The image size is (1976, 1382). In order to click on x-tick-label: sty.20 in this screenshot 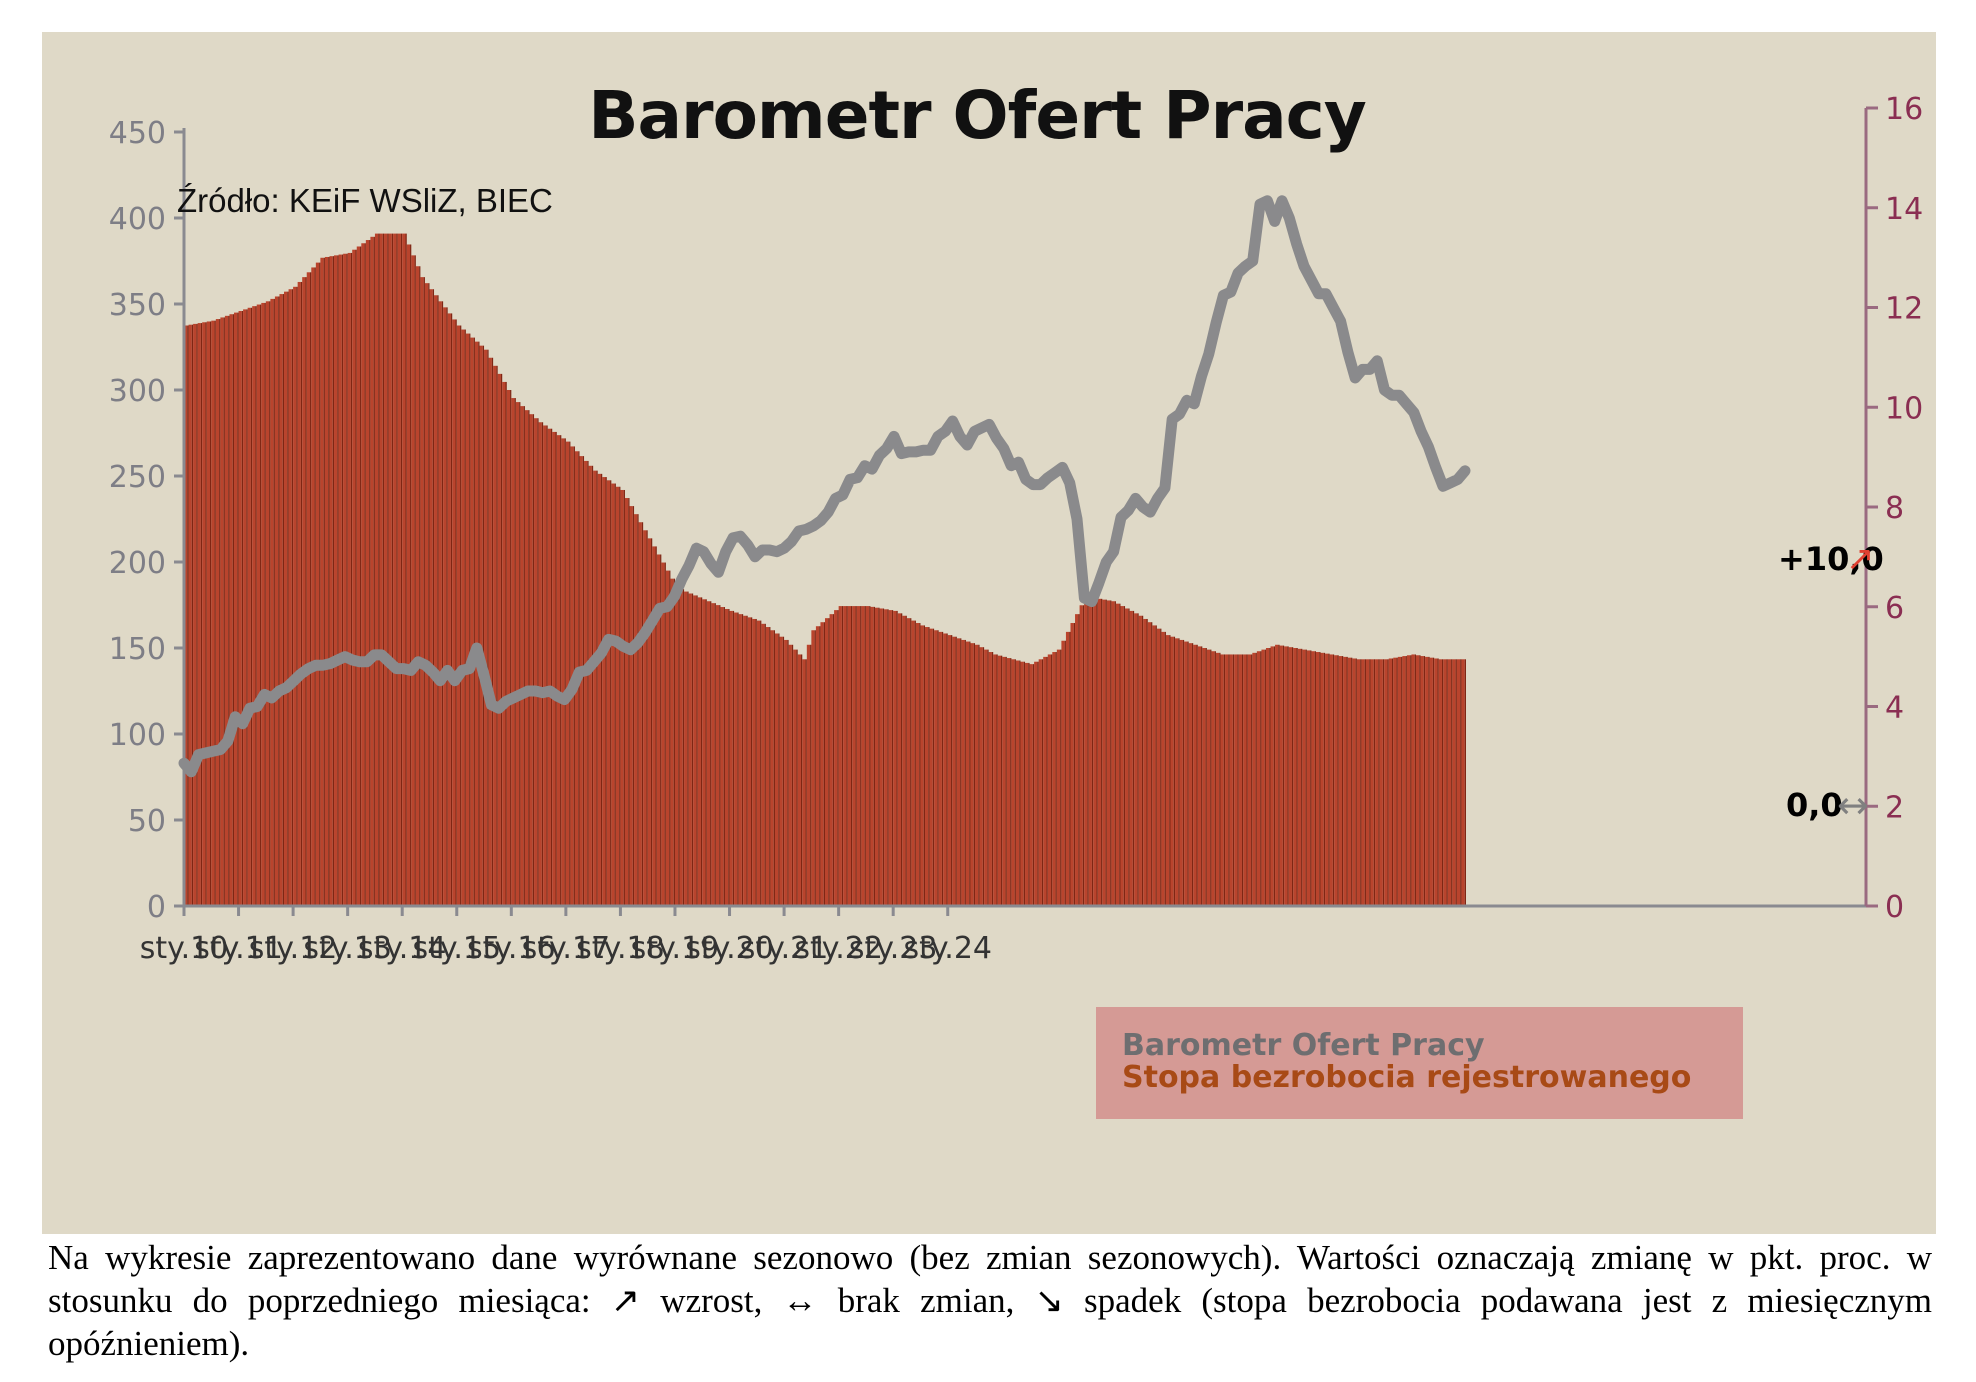, I will do `click(729, 948)`.